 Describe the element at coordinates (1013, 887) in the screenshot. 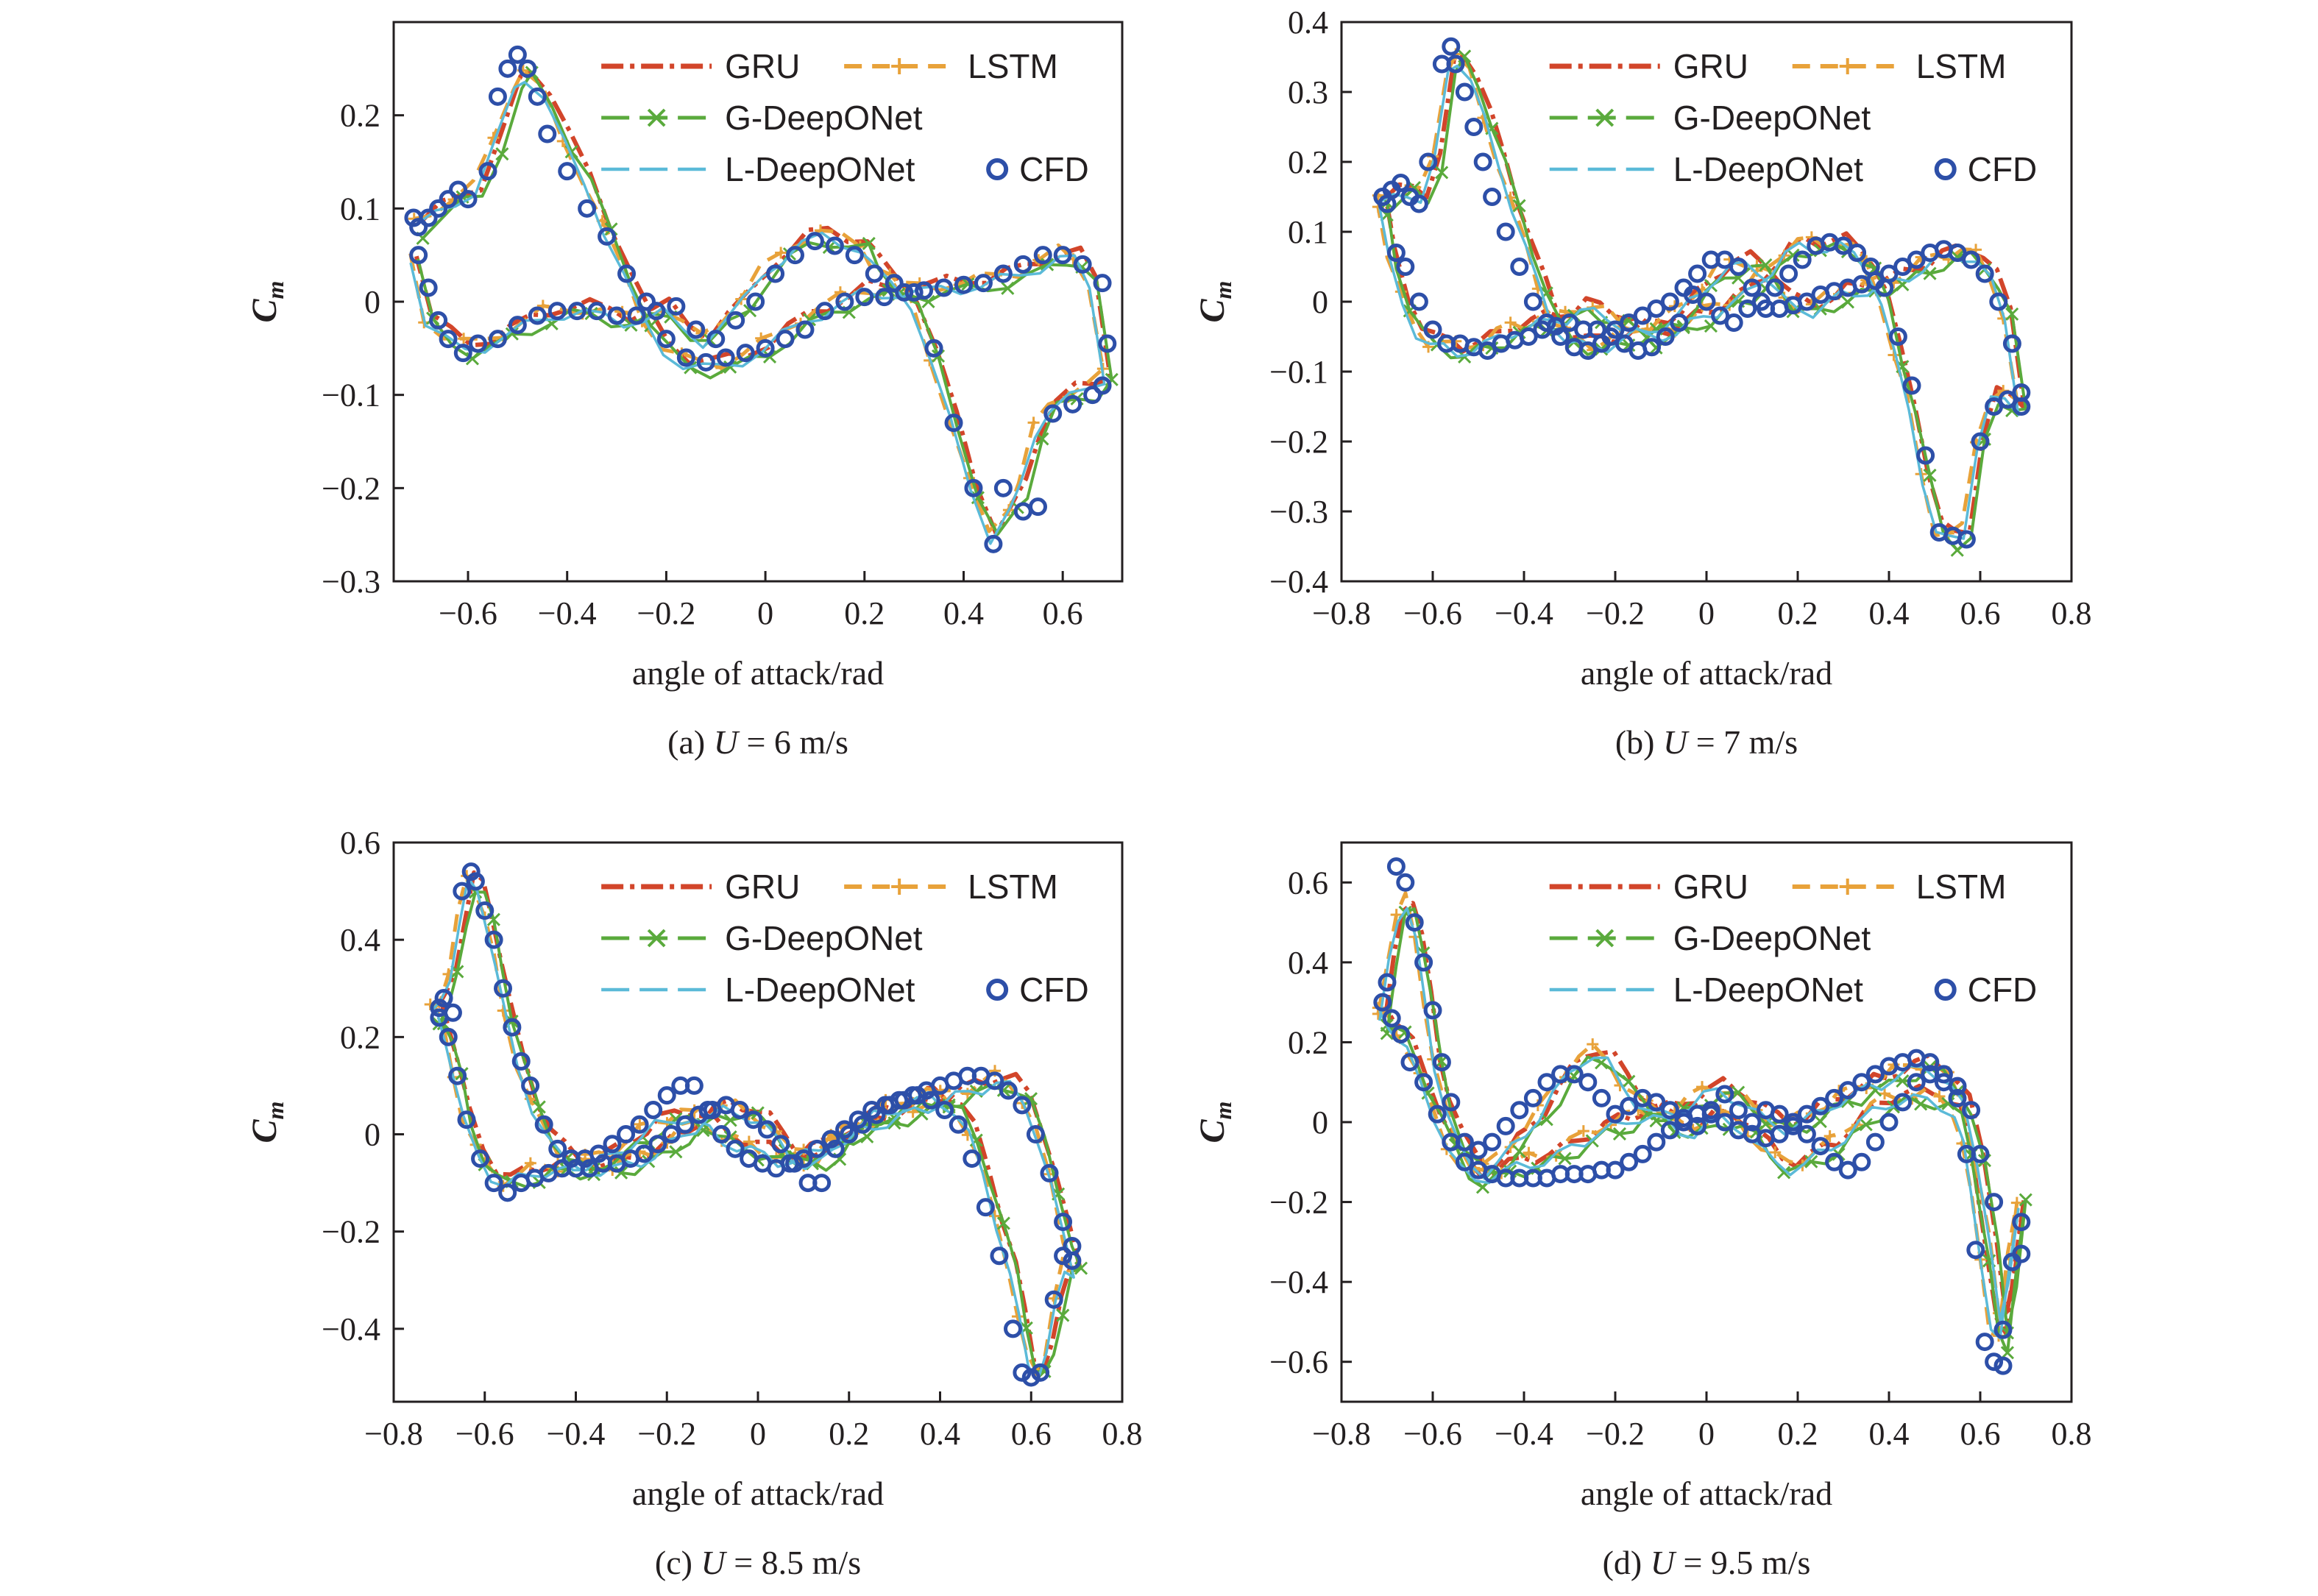

I see `lstm-legend-label: LSTM` at that location.